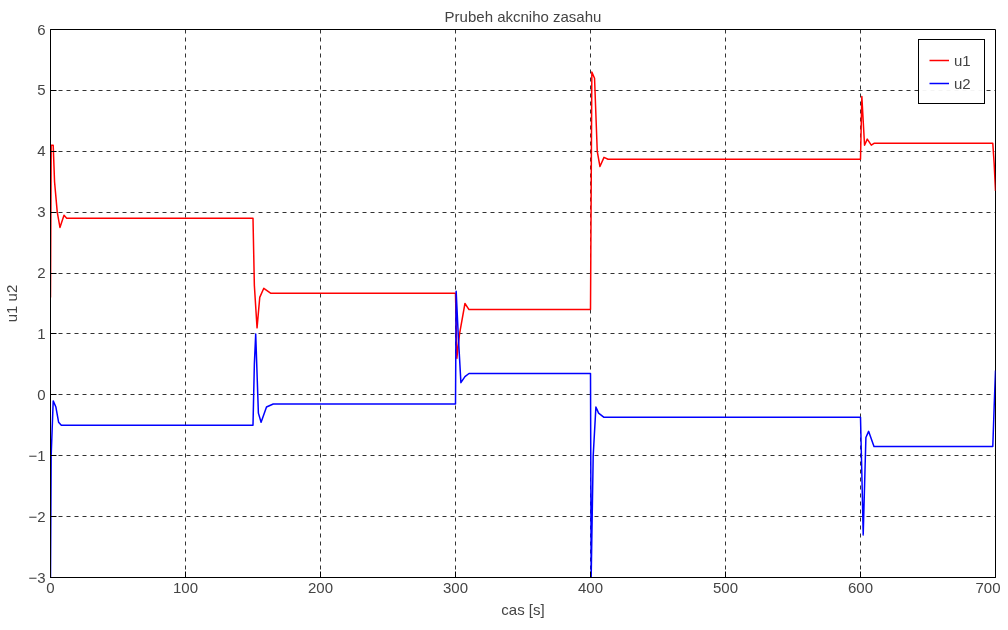  Describe the element at coordinates (37, 577) in the screenshot. I see `y-tick-label: −3` at that location.